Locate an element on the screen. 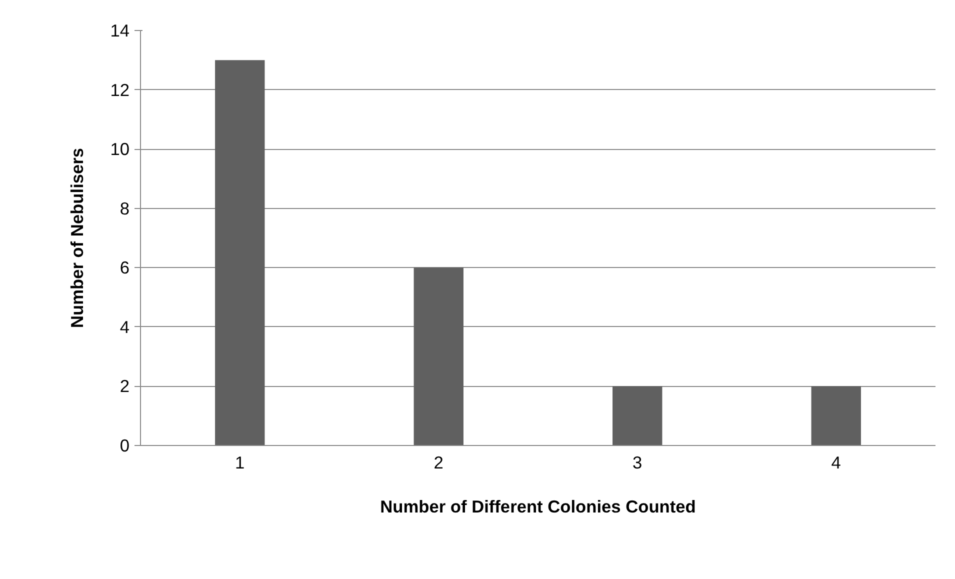 Image resolution: width=955 pixels, height=579 pixels. y-tick-label: 4 is located at coordinates (125, 326).